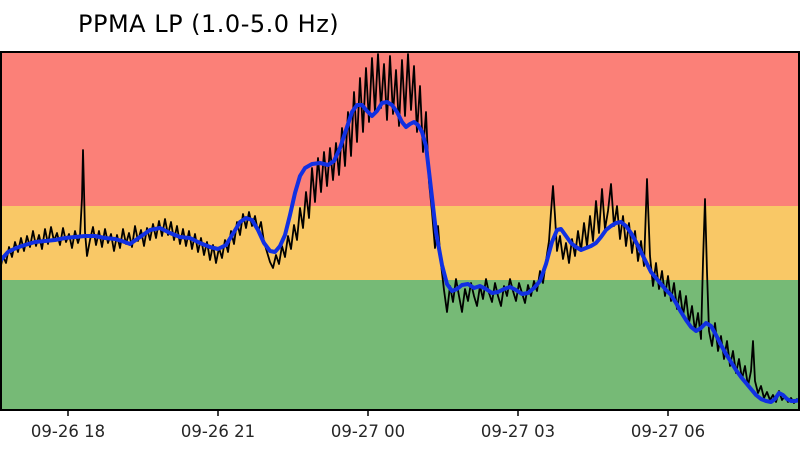 The image size is (800, 450). What do you see at coordinates (218, 431) in the screenshot?
I see `x-tick-label: 09-26 21` at bounding box center [218, 431].